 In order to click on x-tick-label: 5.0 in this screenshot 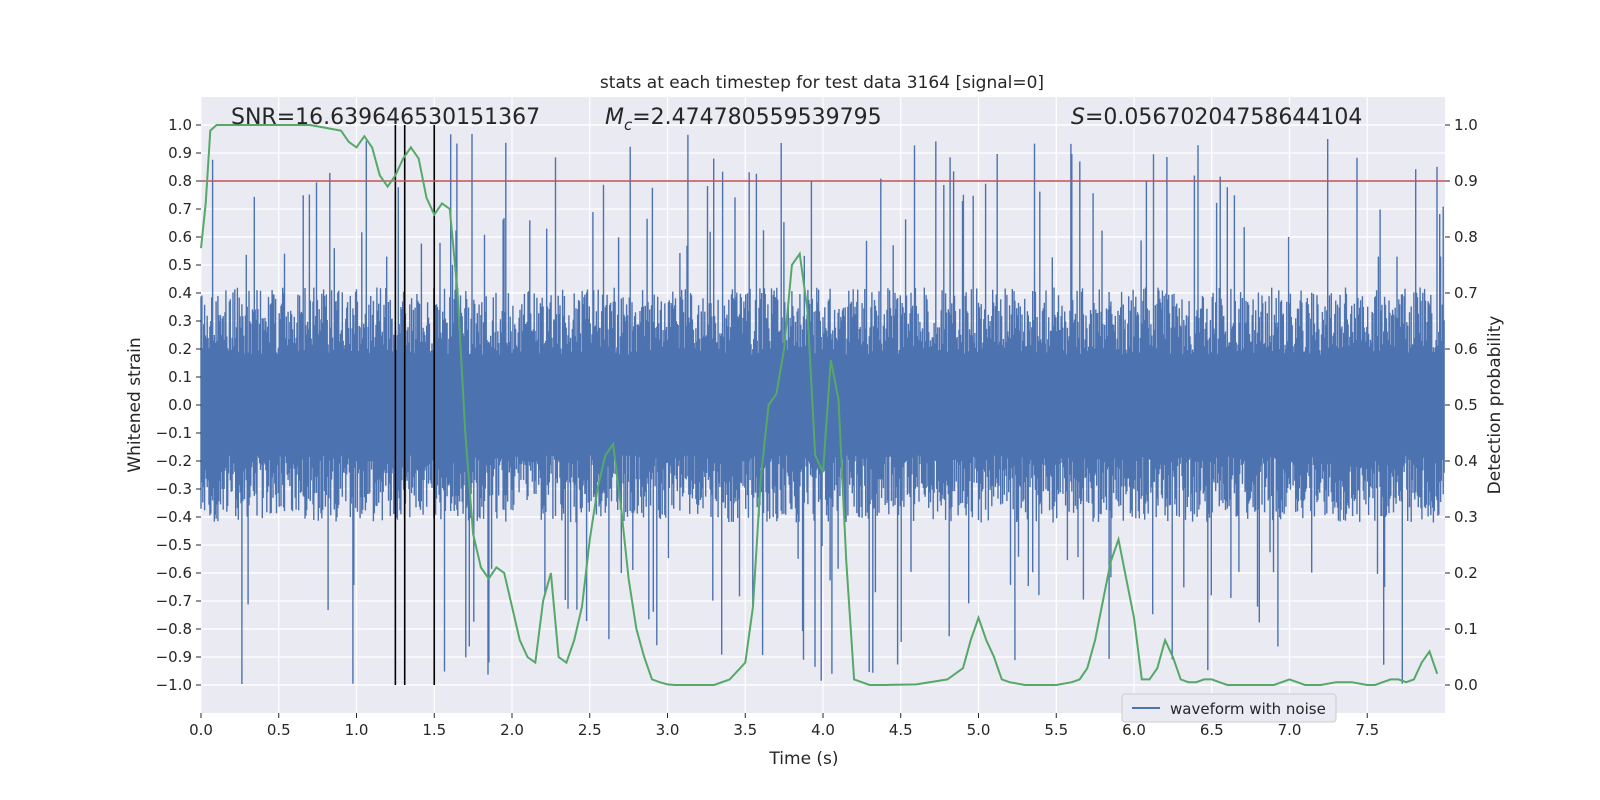, I will do `click(979, 730)`.